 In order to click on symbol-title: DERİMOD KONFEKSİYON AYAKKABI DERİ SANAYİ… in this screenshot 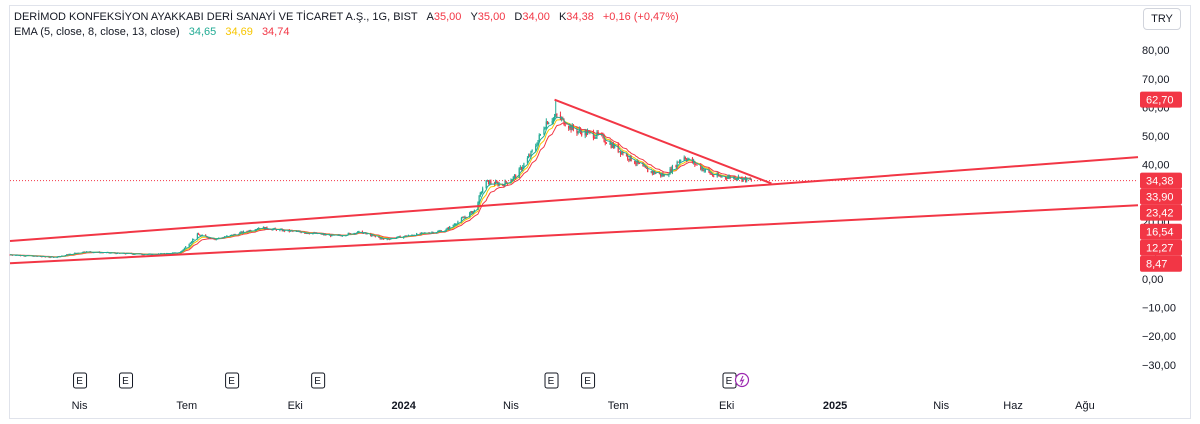, I will do `click(216, 17)`.